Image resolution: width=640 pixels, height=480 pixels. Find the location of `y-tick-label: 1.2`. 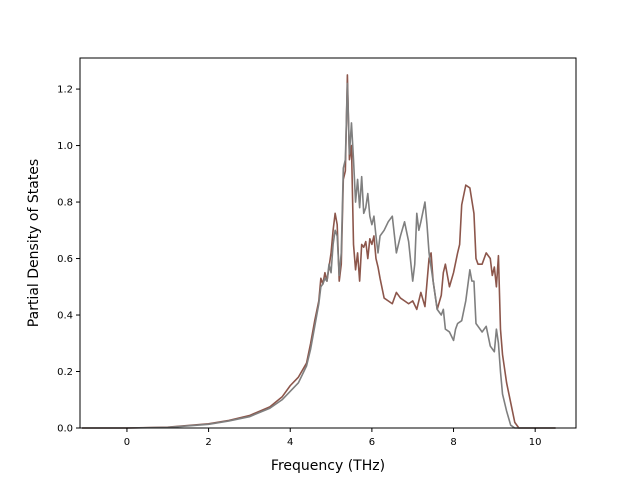

y-tick-label: 1.2 is located at coordinates (65, 90).